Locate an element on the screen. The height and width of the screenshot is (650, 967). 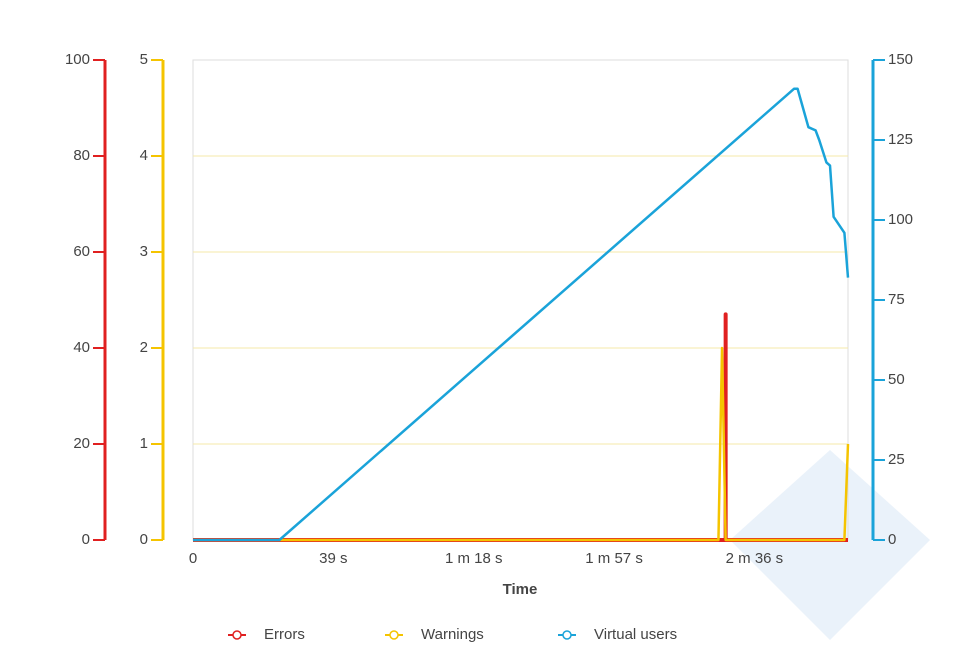
y-tick-label: 150 is located at coordinates (900, 59).